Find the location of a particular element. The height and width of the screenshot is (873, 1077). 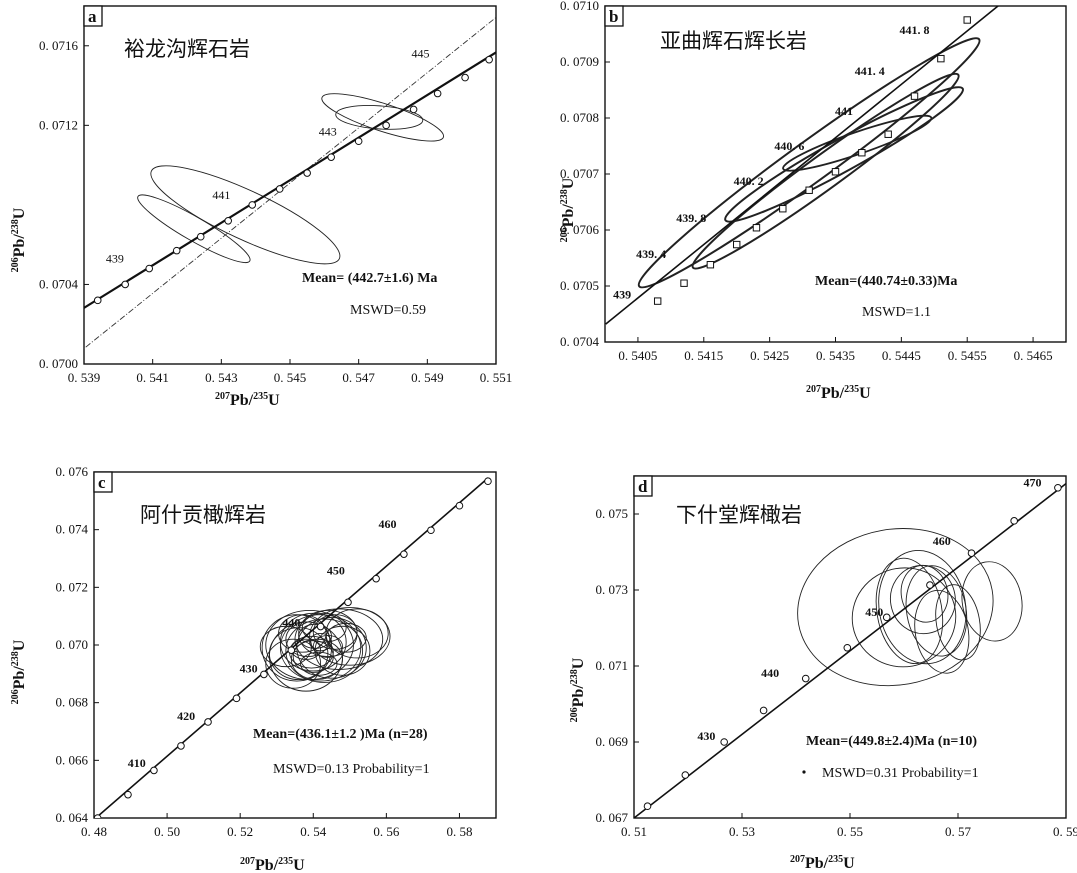

concordia-age-label: 440 is located at coordinates (291, 622).